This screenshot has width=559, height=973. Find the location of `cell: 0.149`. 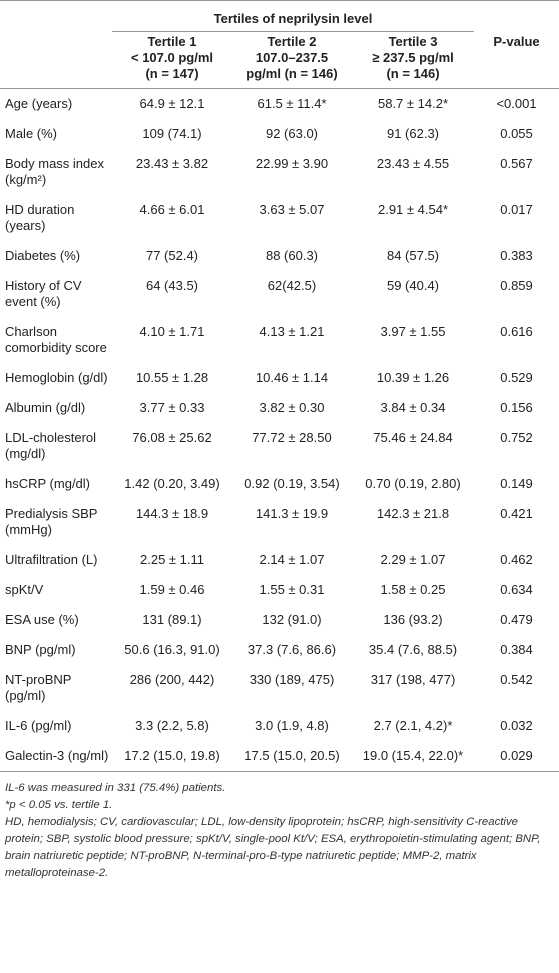

cell: 0.149 is located at coordinates (516, 483).